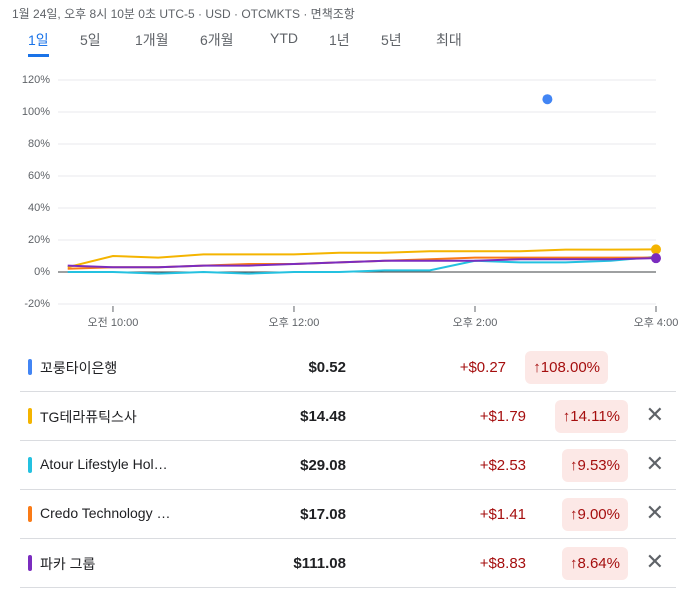  Describe the element at coordinates (294, 322) in the screenshot. I see `x-tick-label: 오후 12:00` at that location.